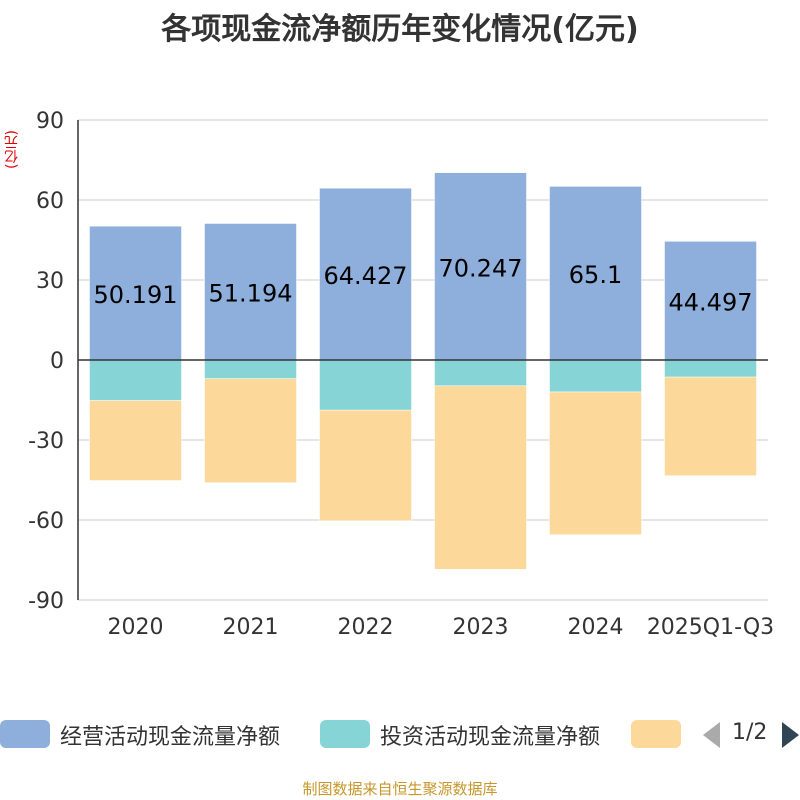 Image resolution: width=800 pixels, height=800 pixels. What do you see at coordinates (400, 29) in the screenshot?
I see `chart-title: 各项现金流净额历年变化情况(亿元)` at bounding box center [400, 29].